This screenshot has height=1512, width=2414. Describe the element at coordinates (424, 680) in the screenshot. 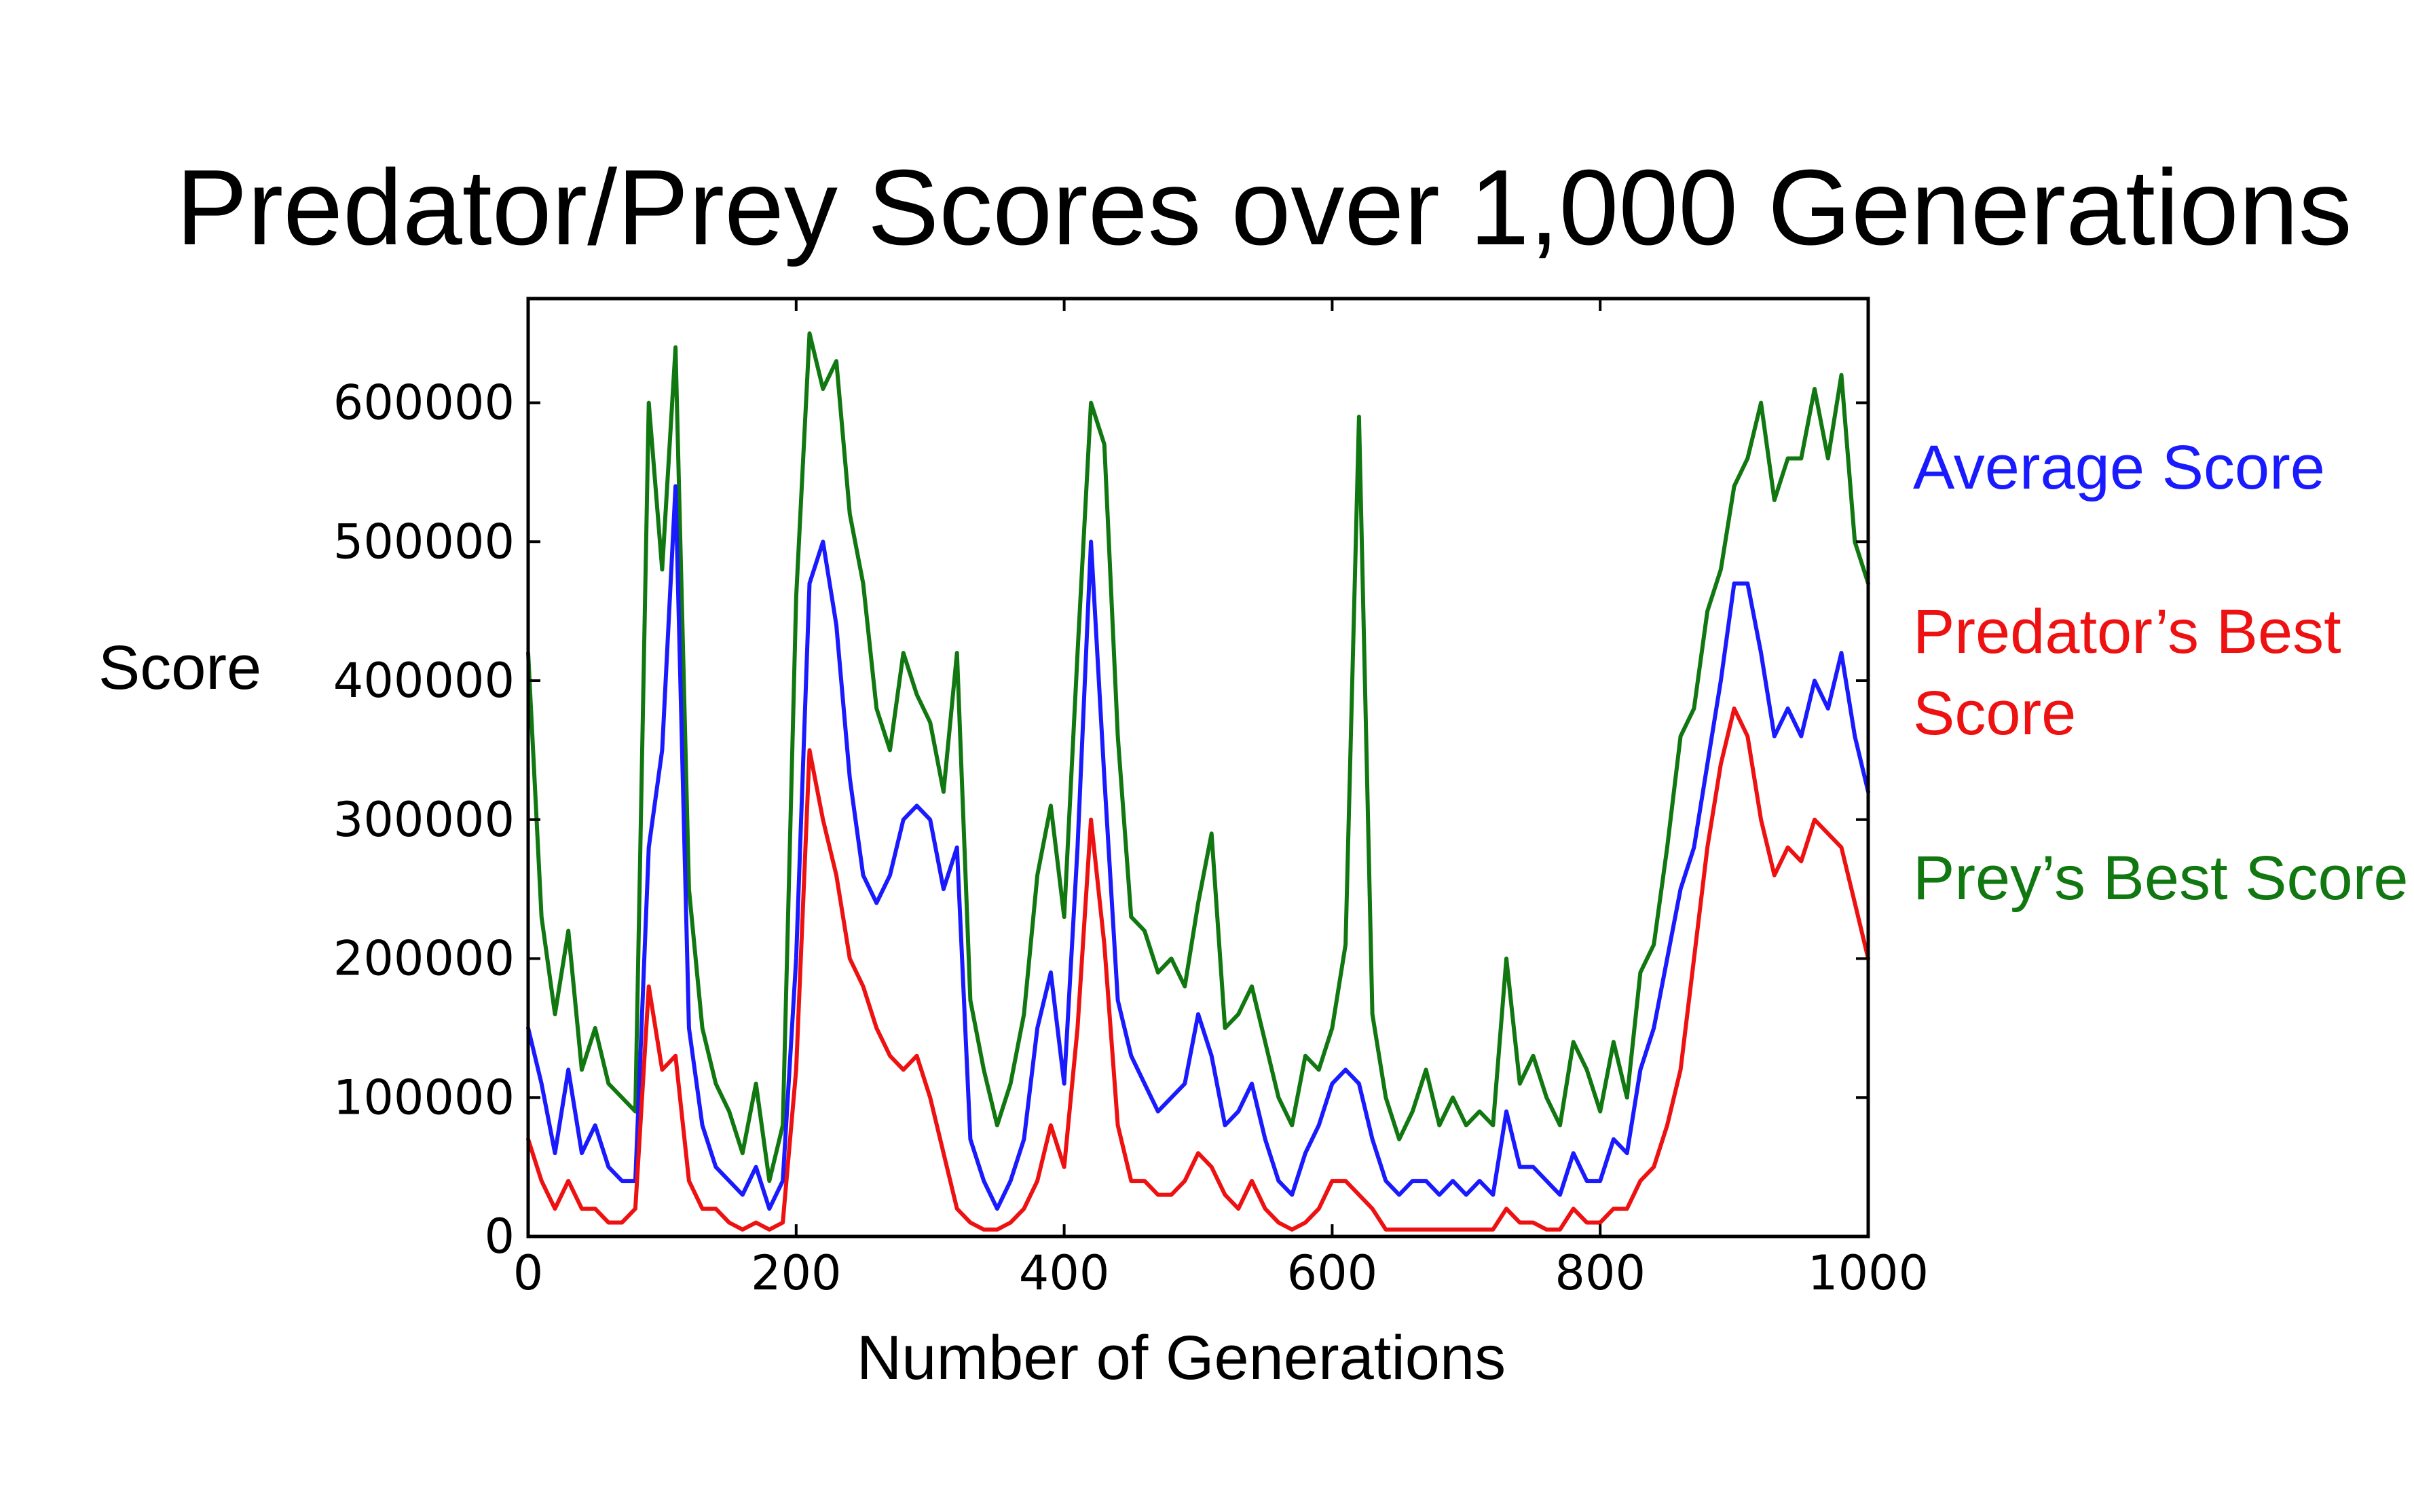

I see `y-tick-label: 400000` at that location.